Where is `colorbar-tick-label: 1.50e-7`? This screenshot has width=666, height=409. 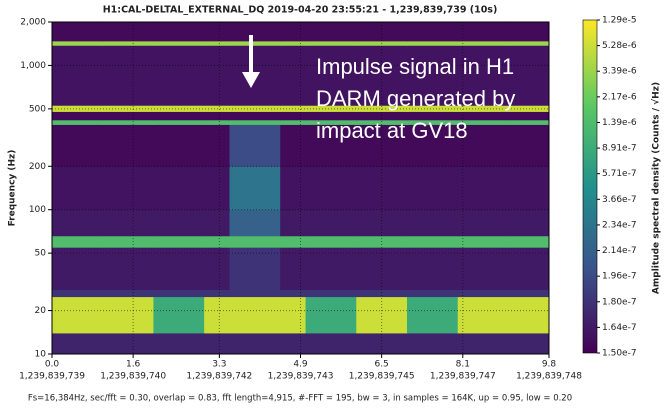 colorbar-tick-label: 1.50e-7 is located at coordinates (619, 354).